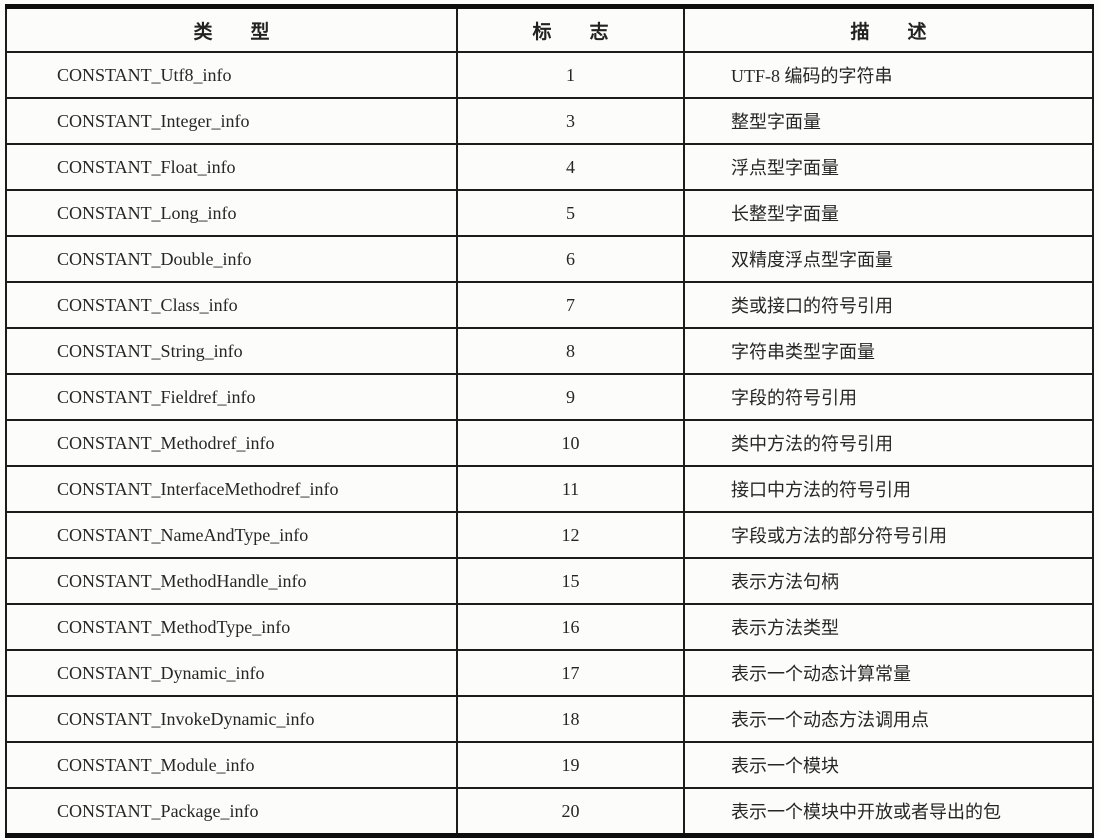  I want to click on table-row: CONSTANT_Fieldref_info 9 字段的符号引用, so click(549, 397).